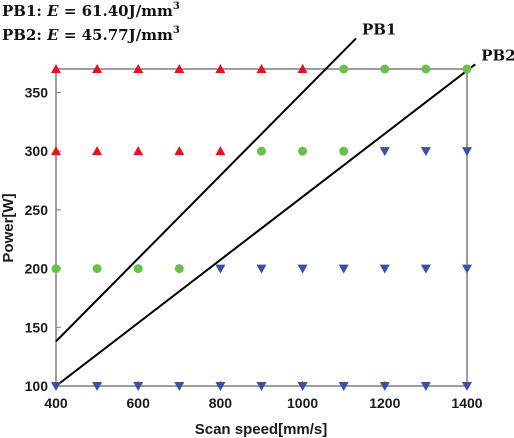 Image resolution: width=514 pixels, height=438 pixels. What do you see at coordinates (24, 35) in the screenshot?
I see `annotation-pb2-prefix: PB2:` at bounding box center [24, 35].